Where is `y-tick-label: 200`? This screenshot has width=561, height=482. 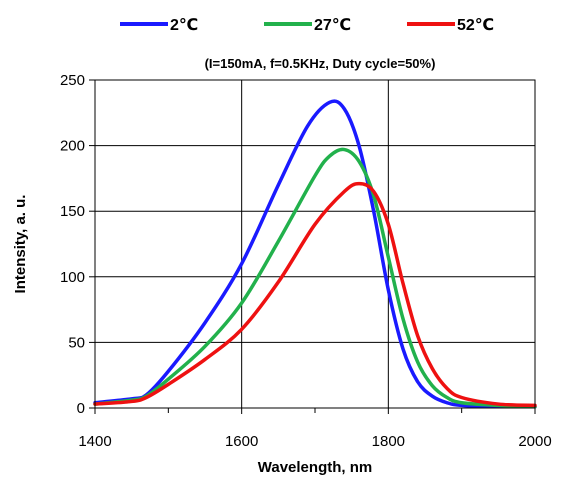 y-tick-label: 200 is located at coordinates (72, 146).